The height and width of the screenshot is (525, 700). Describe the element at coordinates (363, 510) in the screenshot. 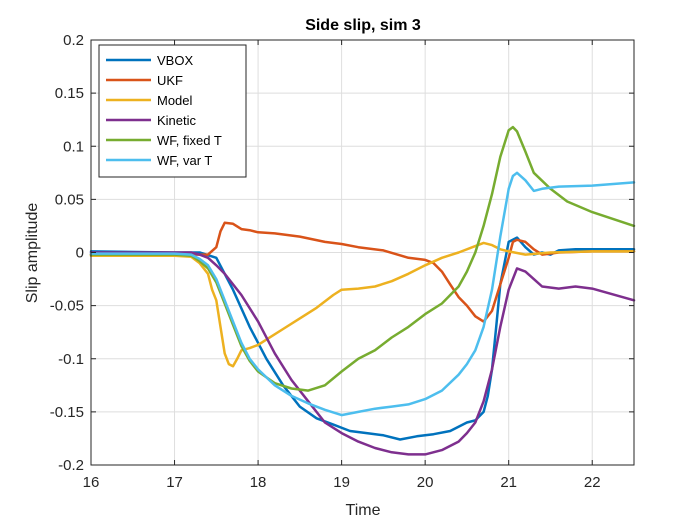

I see `x-axis-label: Time` at that location.